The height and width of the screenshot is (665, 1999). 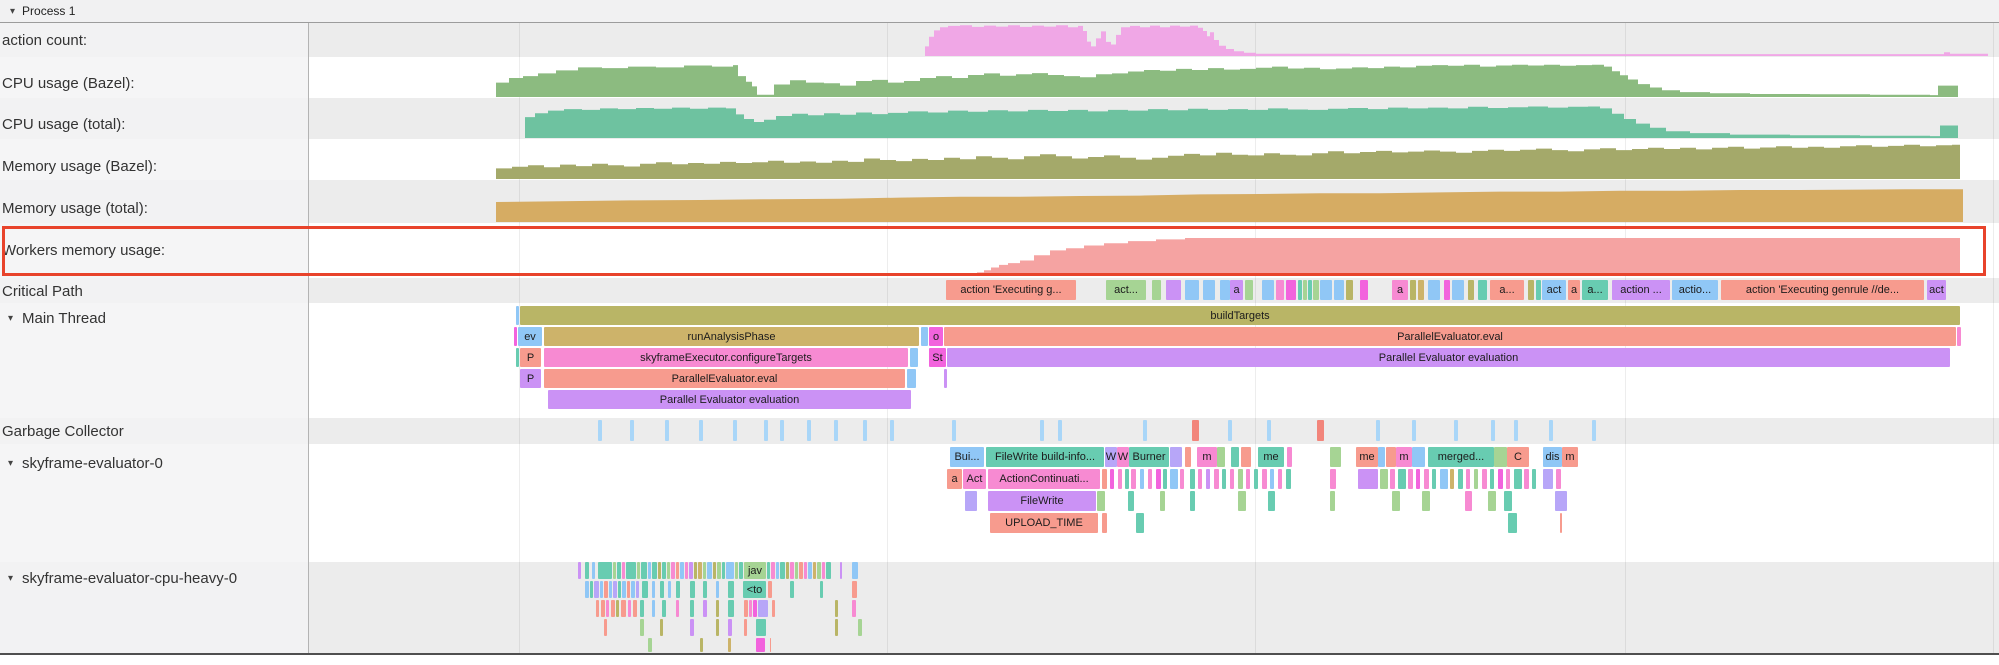 I want to click on counter-chart-cpu-bazel, so click(x=999, y=78).